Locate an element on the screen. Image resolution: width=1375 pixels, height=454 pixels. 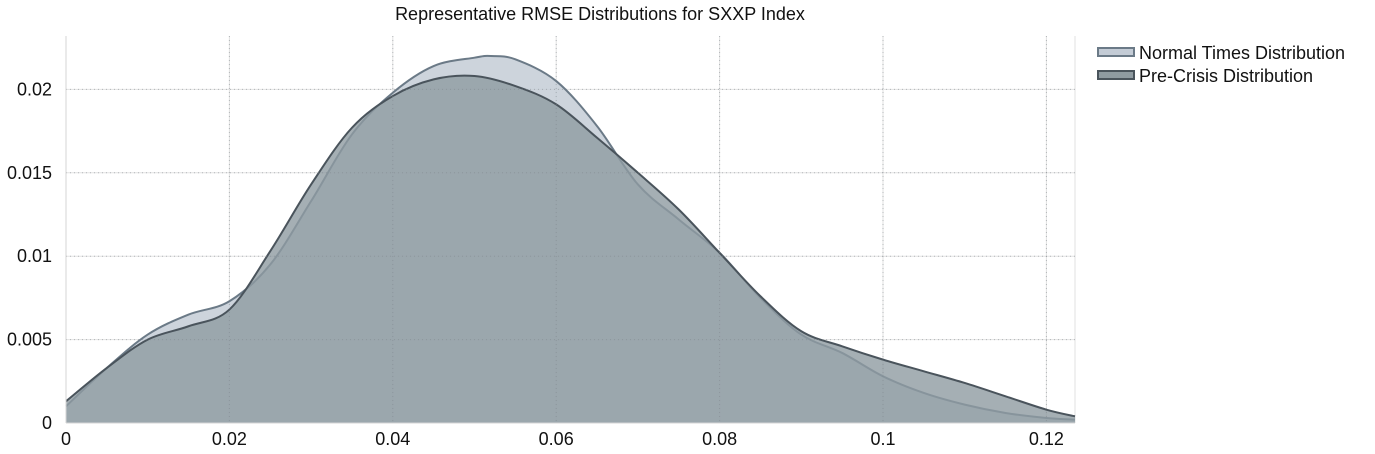
legend-swatch-normal is located at coordinates (1116, 52).